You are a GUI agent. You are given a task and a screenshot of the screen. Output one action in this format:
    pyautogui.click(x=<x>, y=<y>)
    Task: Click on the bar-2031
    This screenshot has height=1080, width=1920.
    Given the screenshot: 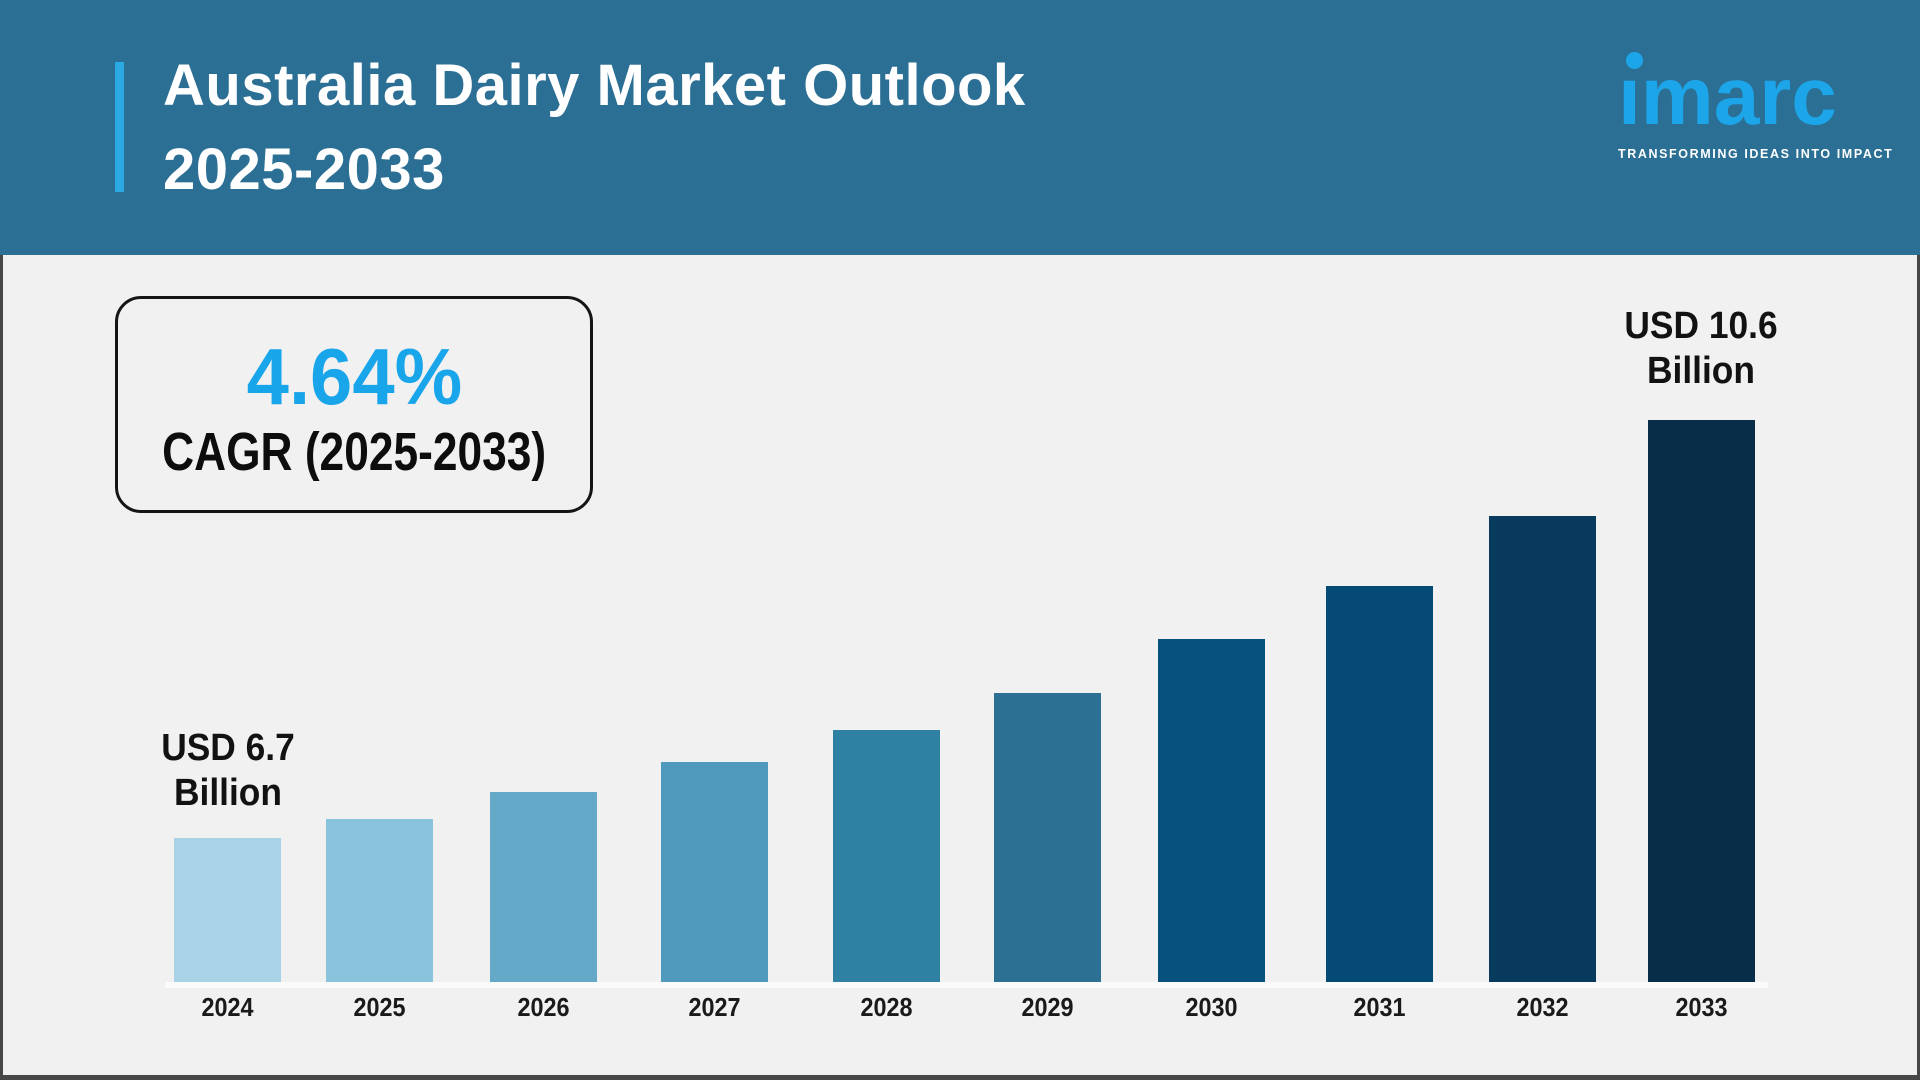 What is the action you would take?
    pyautogui.click(x=1379, y=784)
    